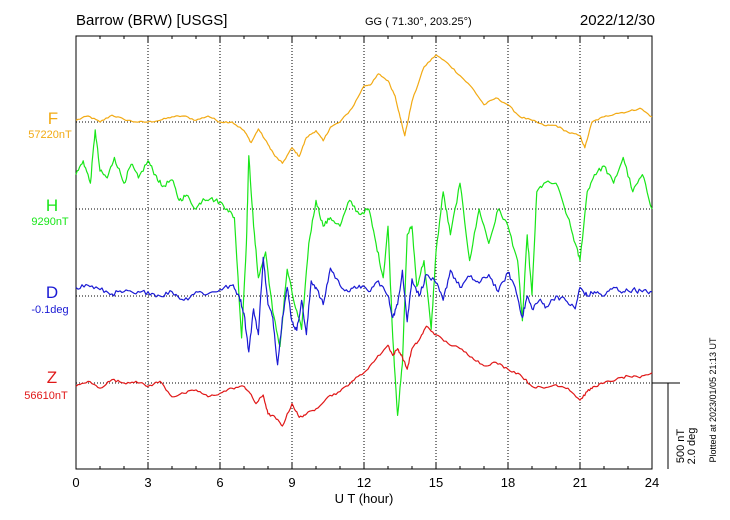 The image size is (730, 520). Describe the element at coordinates (617, 20) in the screenshot. I see `plot-date: 2022/12/30` at that location.